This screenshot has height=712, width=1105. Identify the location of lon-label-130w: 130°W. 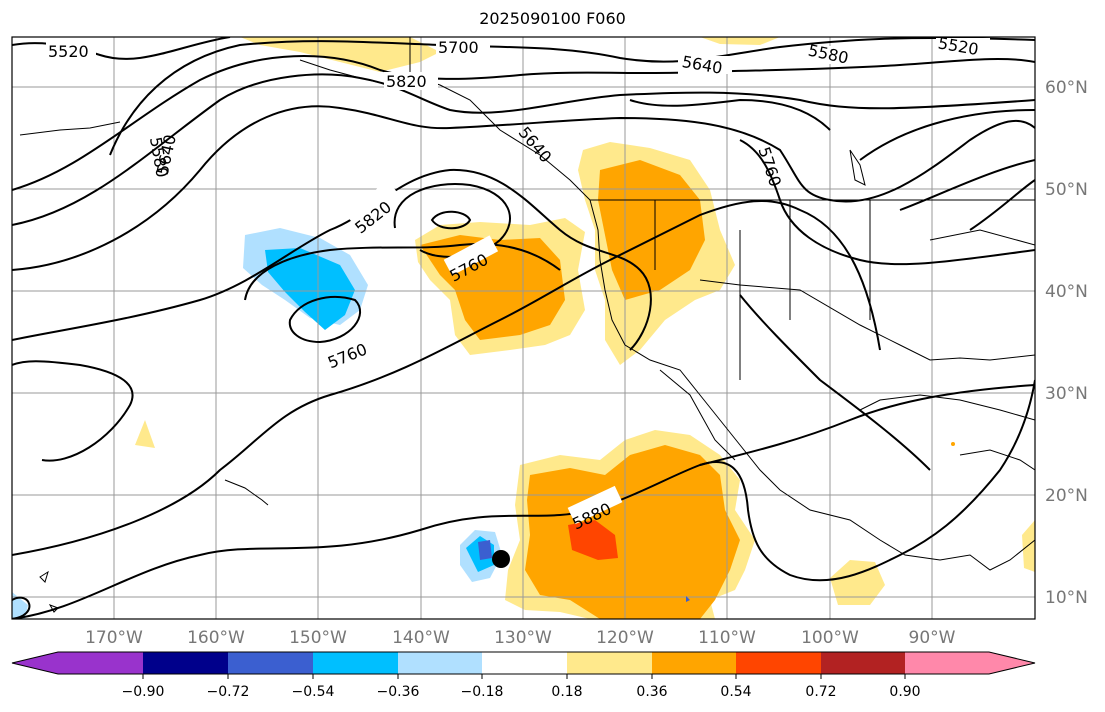
(523, 638).